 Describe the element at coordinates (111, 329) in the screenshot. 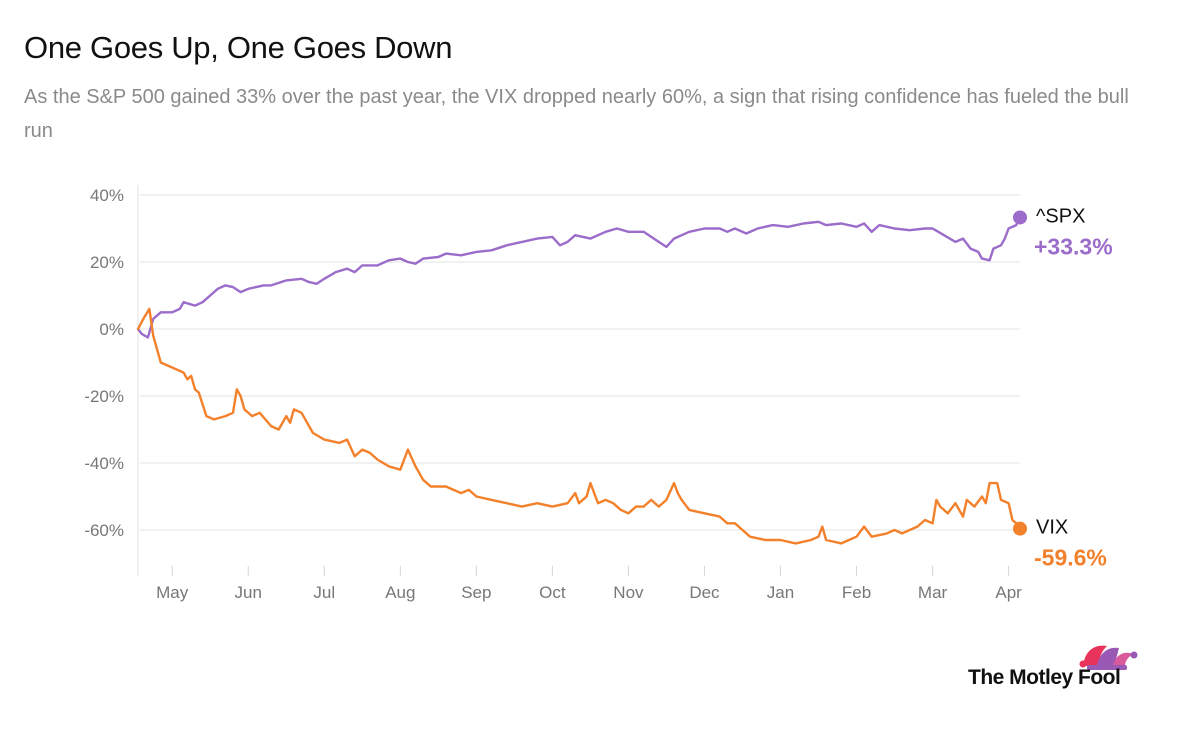

I see `y-tick-label: 0%` at that location.